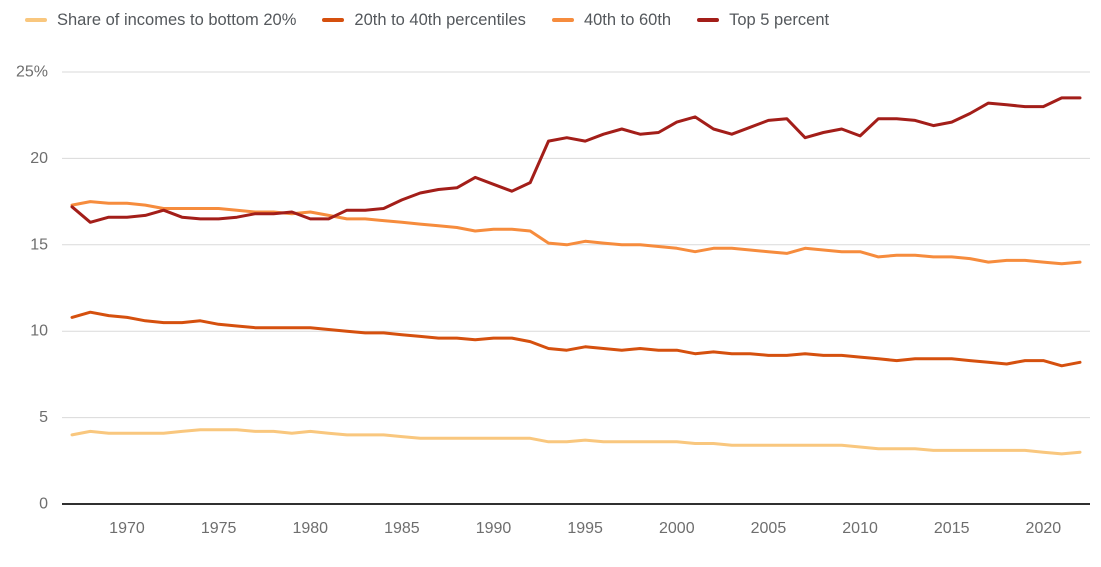 Image resolution: width=1101 pixels, height=567 pixels. Describe the element at coordinates (310, 528) in the screenshot. I see `x-axis-tick-label: 1980` at that location.